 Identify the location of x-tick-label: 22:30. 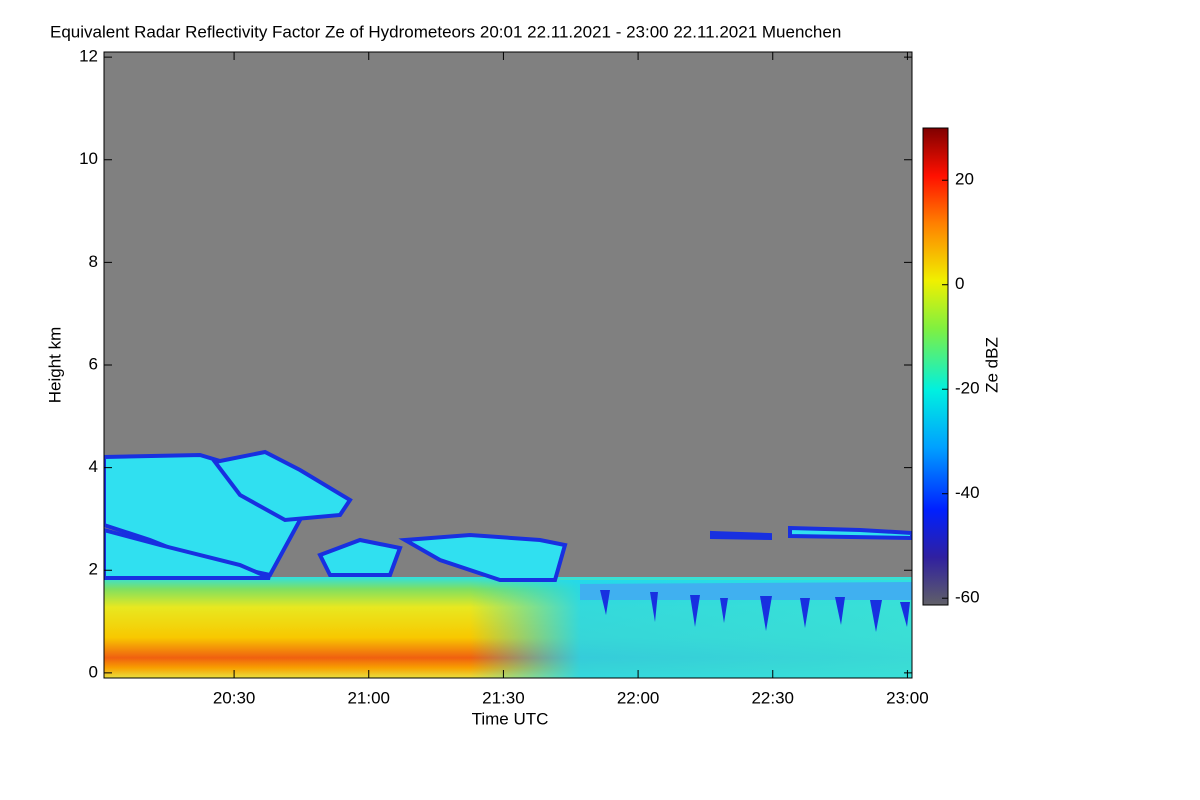
(772, 697).